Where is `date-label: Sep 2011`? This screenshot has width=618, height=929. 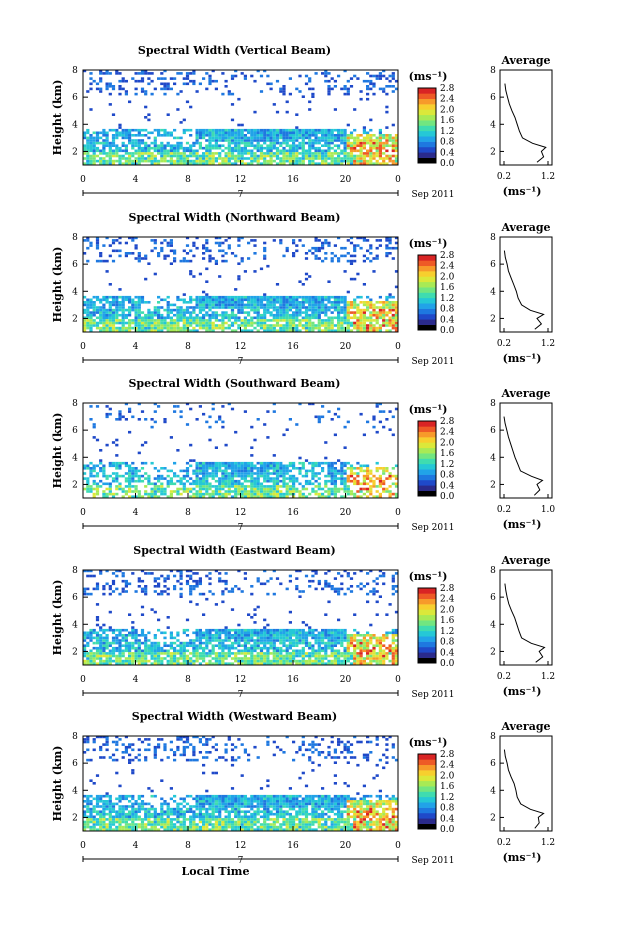 date-label: Sep 2011 is located at coordinates (432, 362).